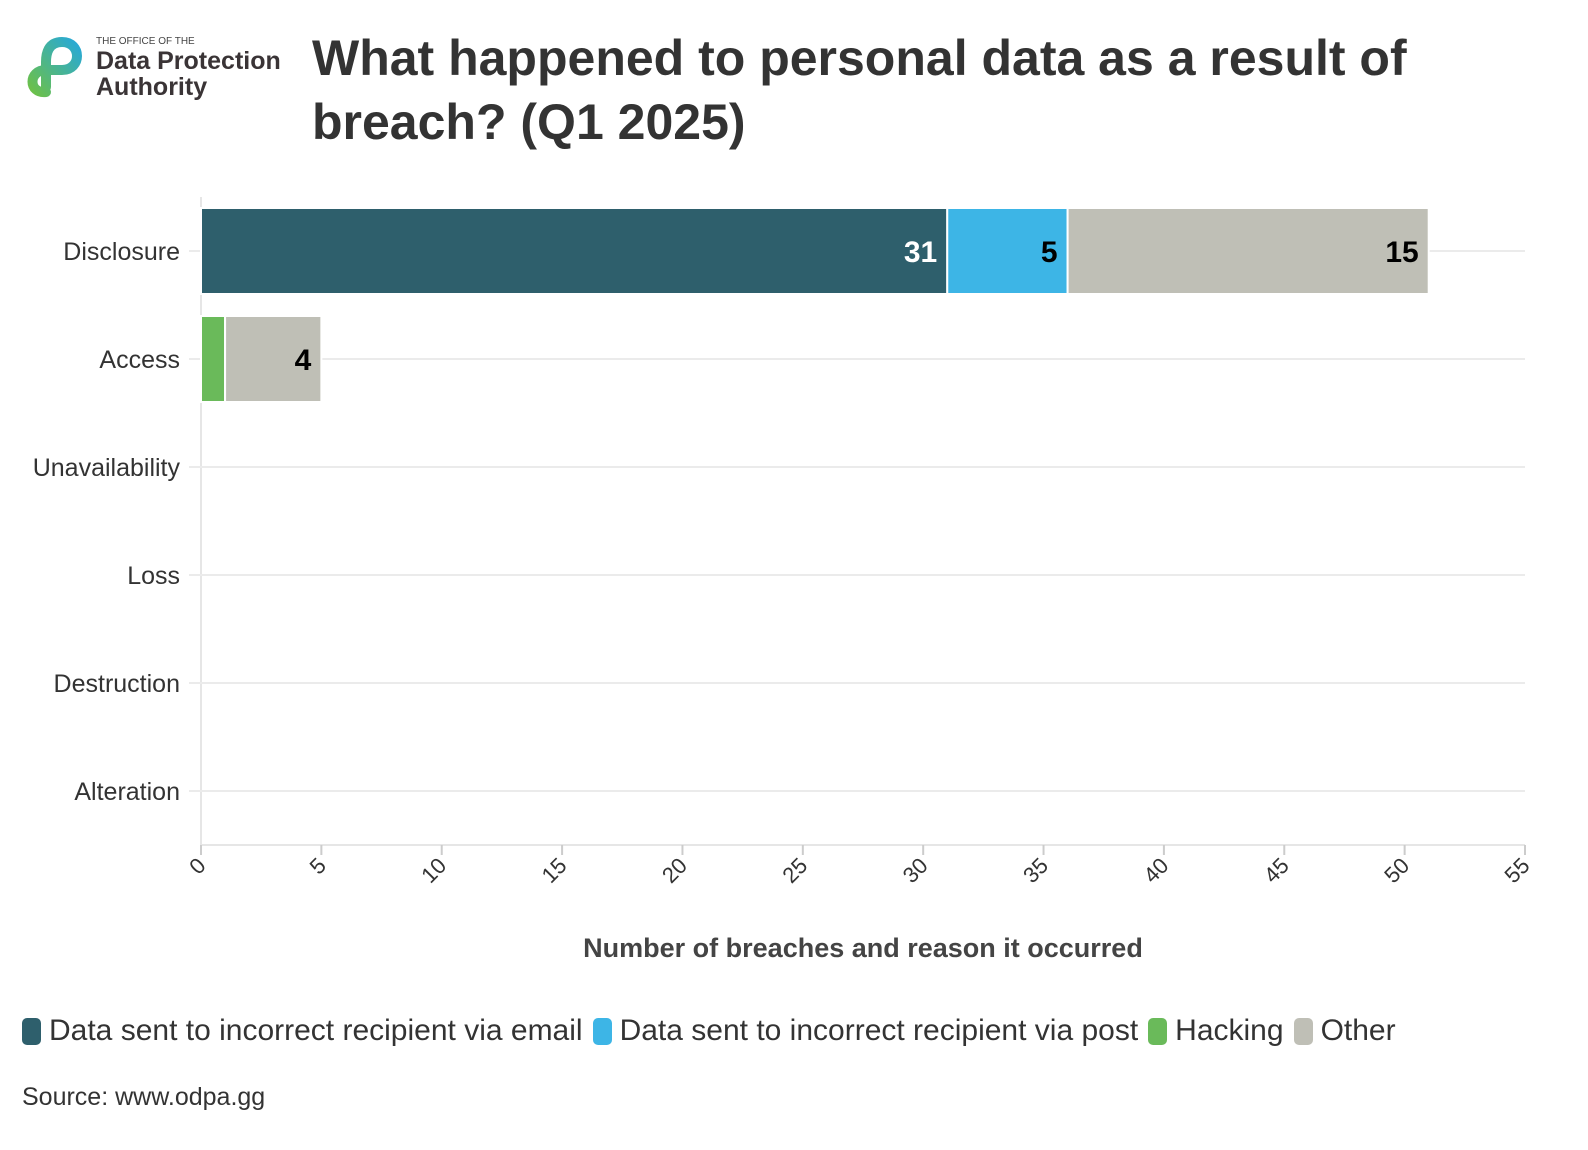 Image resolution: width=1588 pixels, height=1150 pixels. What do you see at coordinates (151, 87) in the screenshot?
I see `logo-line3: Authority` at bounding box center [151, 87].